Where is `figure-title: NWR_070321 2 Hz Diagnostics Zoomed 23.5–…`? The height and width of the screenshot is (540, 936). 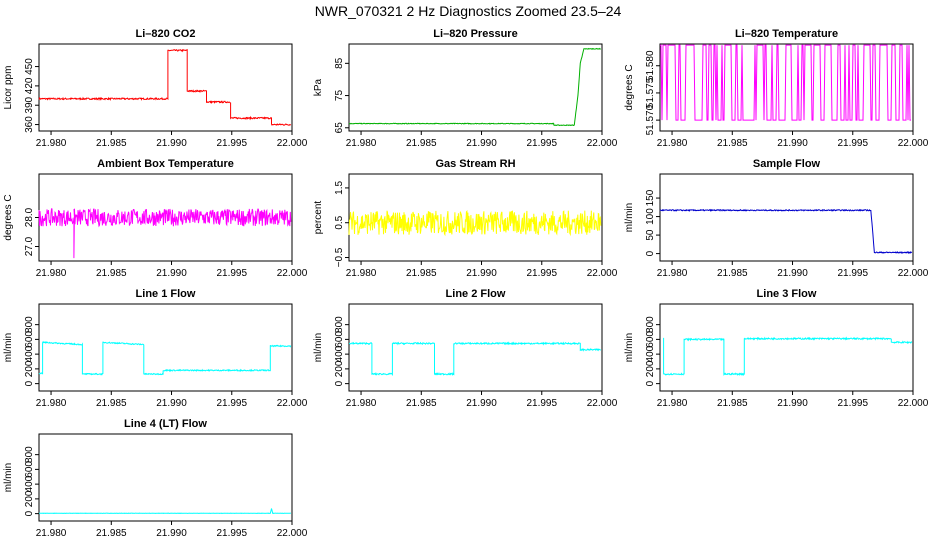
figure-title: NWR_070321 2 Hz Diagnostics Zoomed 23.5–… is located at coordinates (468, 11).